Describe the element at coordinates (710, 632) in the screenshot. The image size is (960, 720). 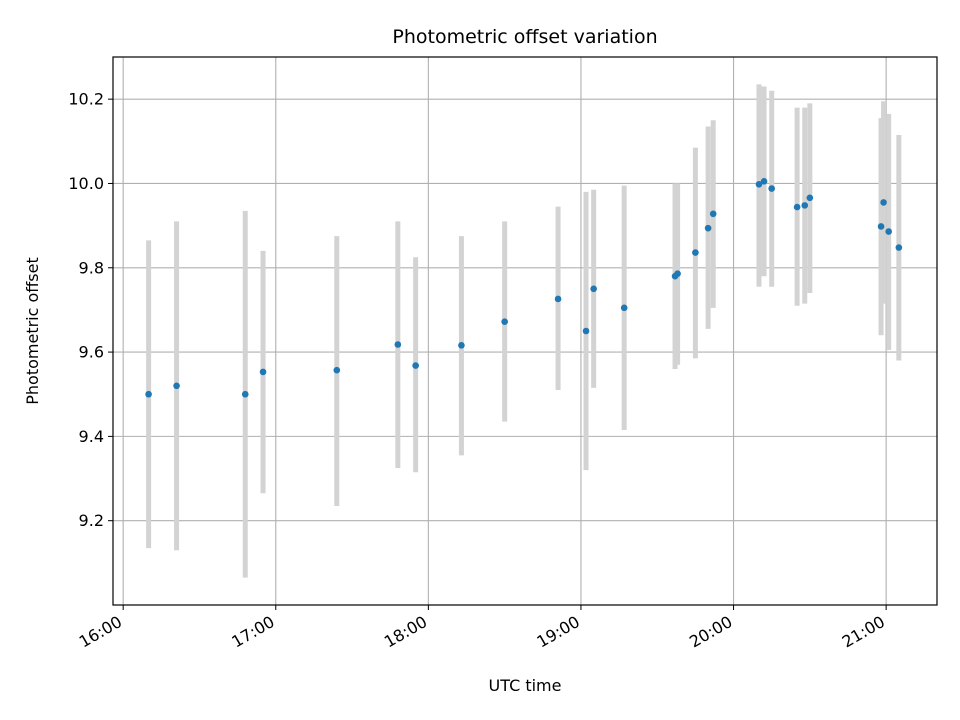
I see `x-tick-label: 20:00` at that location.